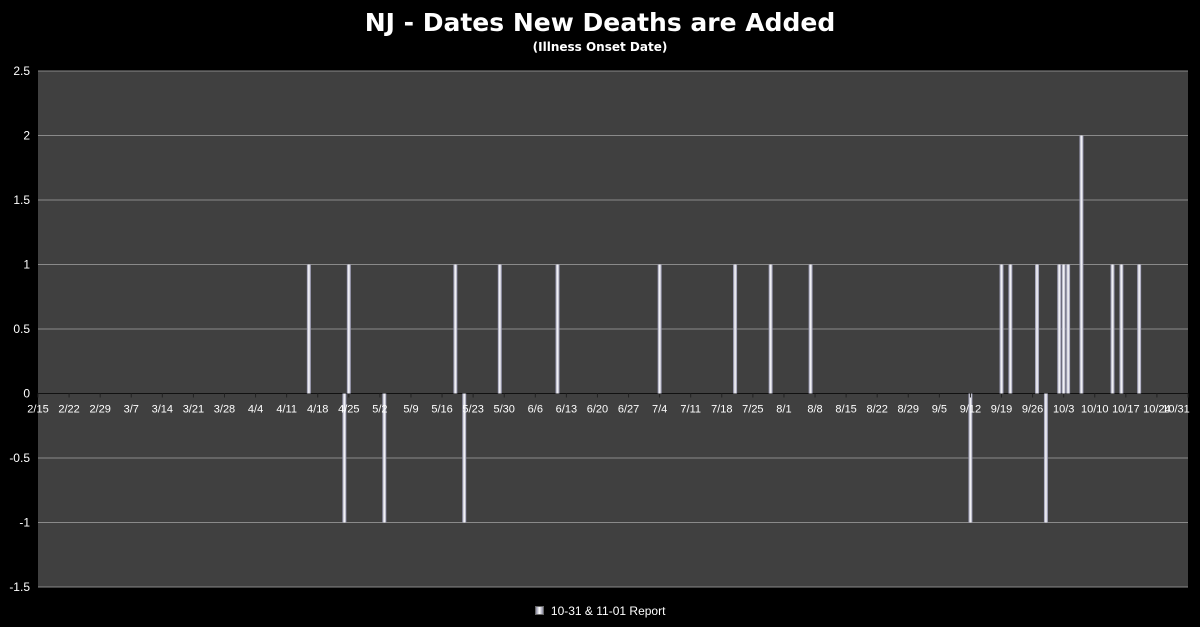 This screenshot has width=1200, height=627. What do you see at coordinates (441, 410) in the screenshot?
I see `x-tick-label: 5/16` at bounding box center [441, 410].